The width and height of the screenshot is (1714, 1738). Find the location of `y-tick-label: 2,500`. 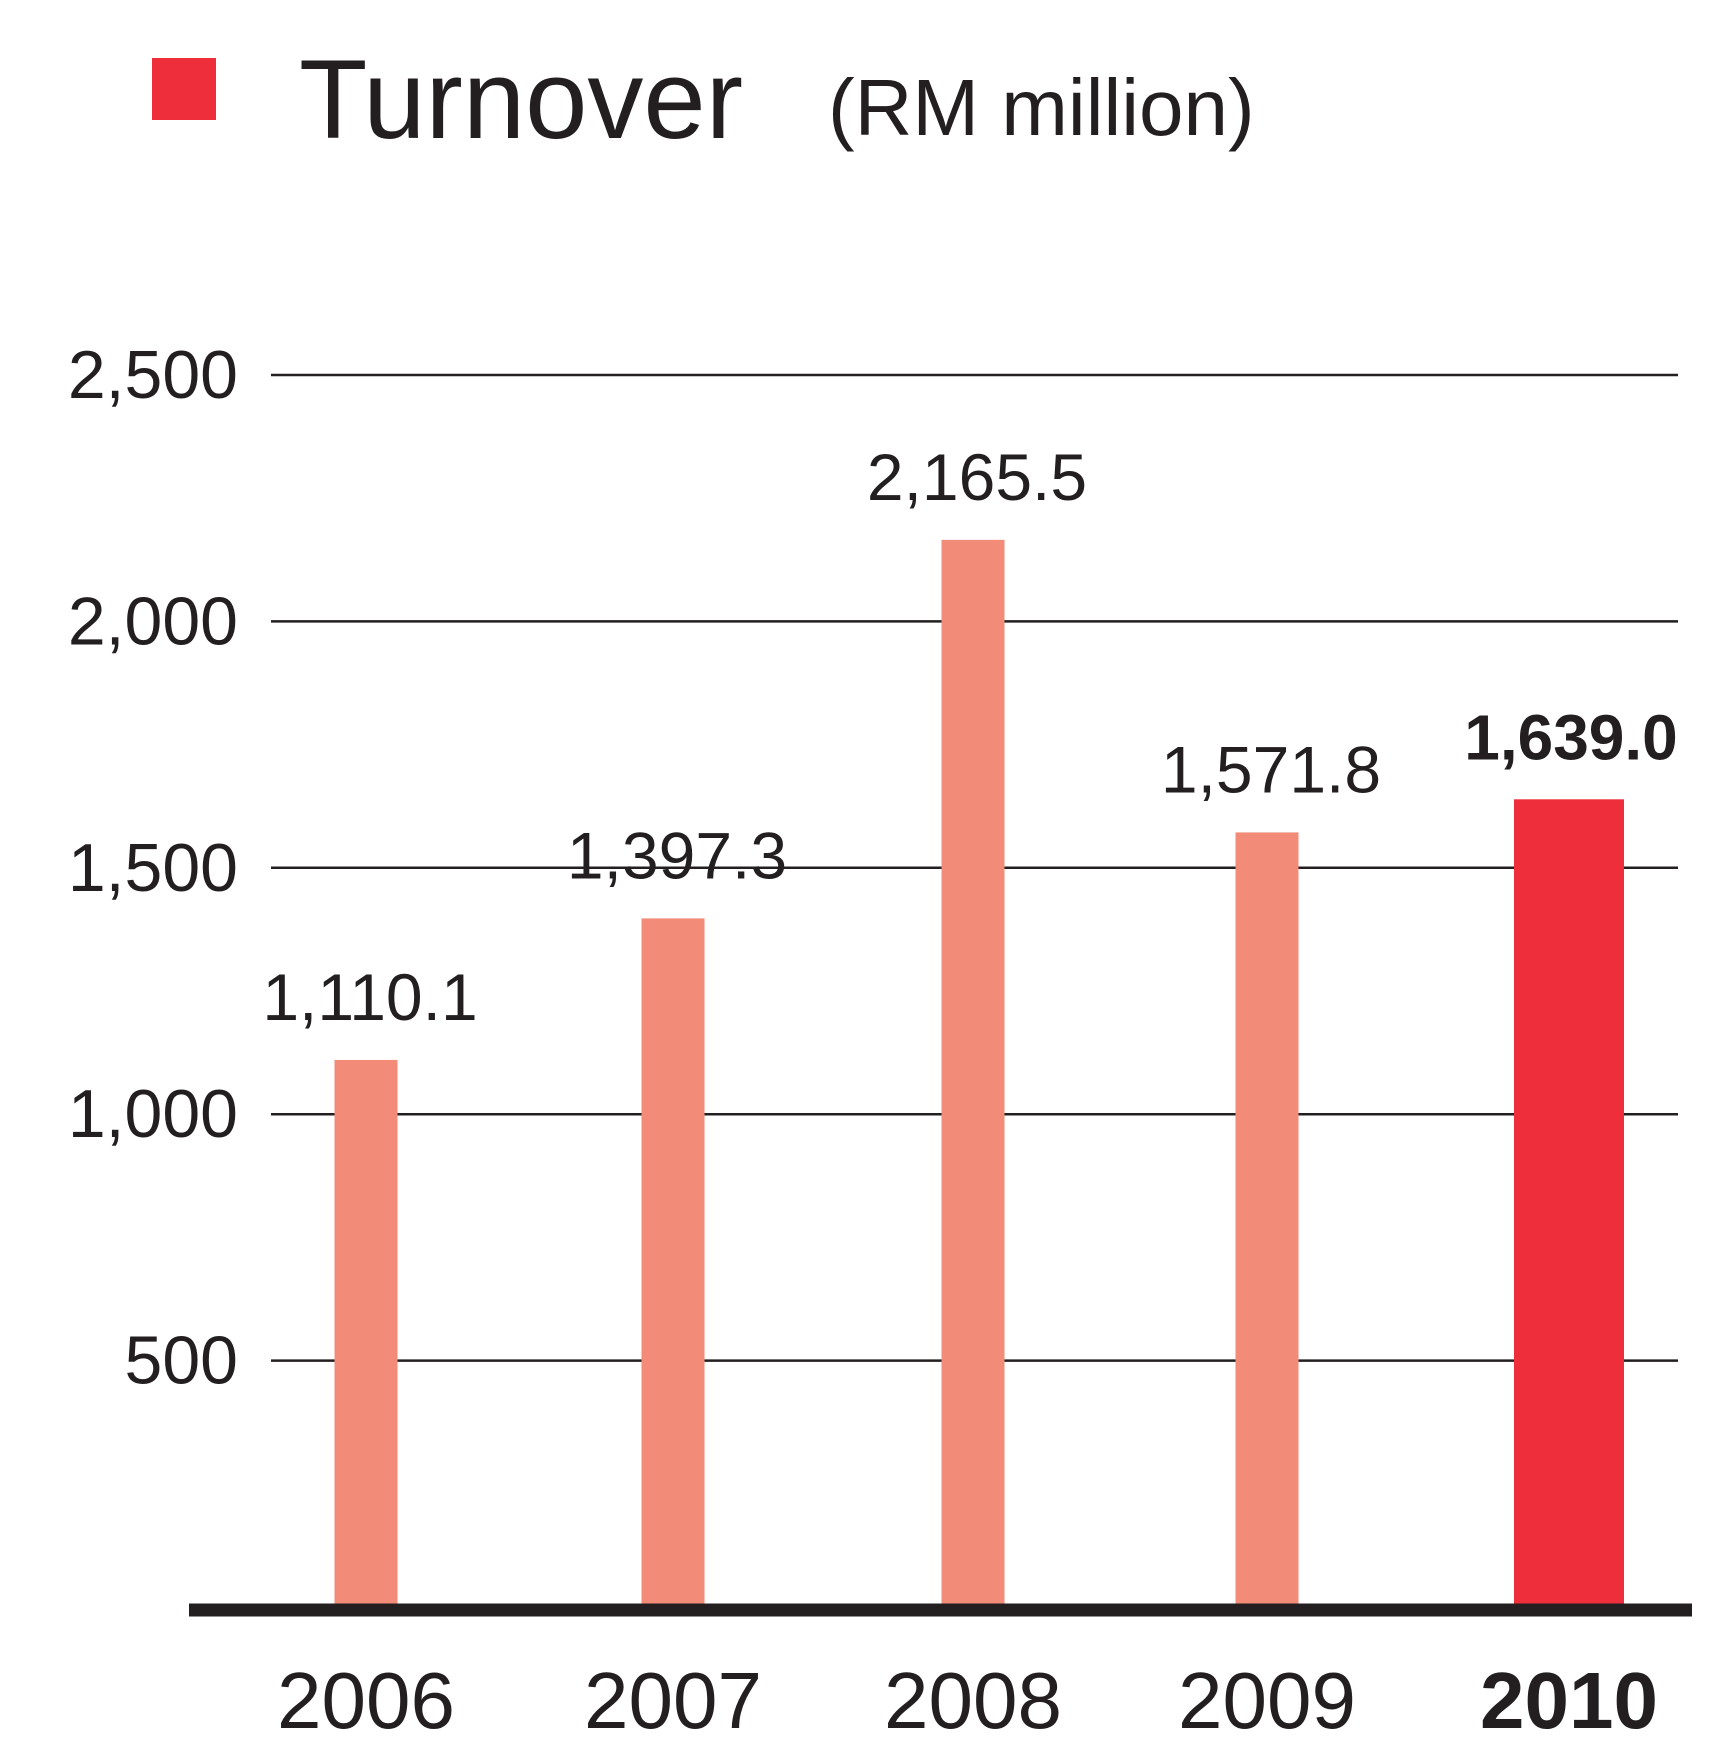

y-tick-label: 2,500 is located at coordinates (153, 375).